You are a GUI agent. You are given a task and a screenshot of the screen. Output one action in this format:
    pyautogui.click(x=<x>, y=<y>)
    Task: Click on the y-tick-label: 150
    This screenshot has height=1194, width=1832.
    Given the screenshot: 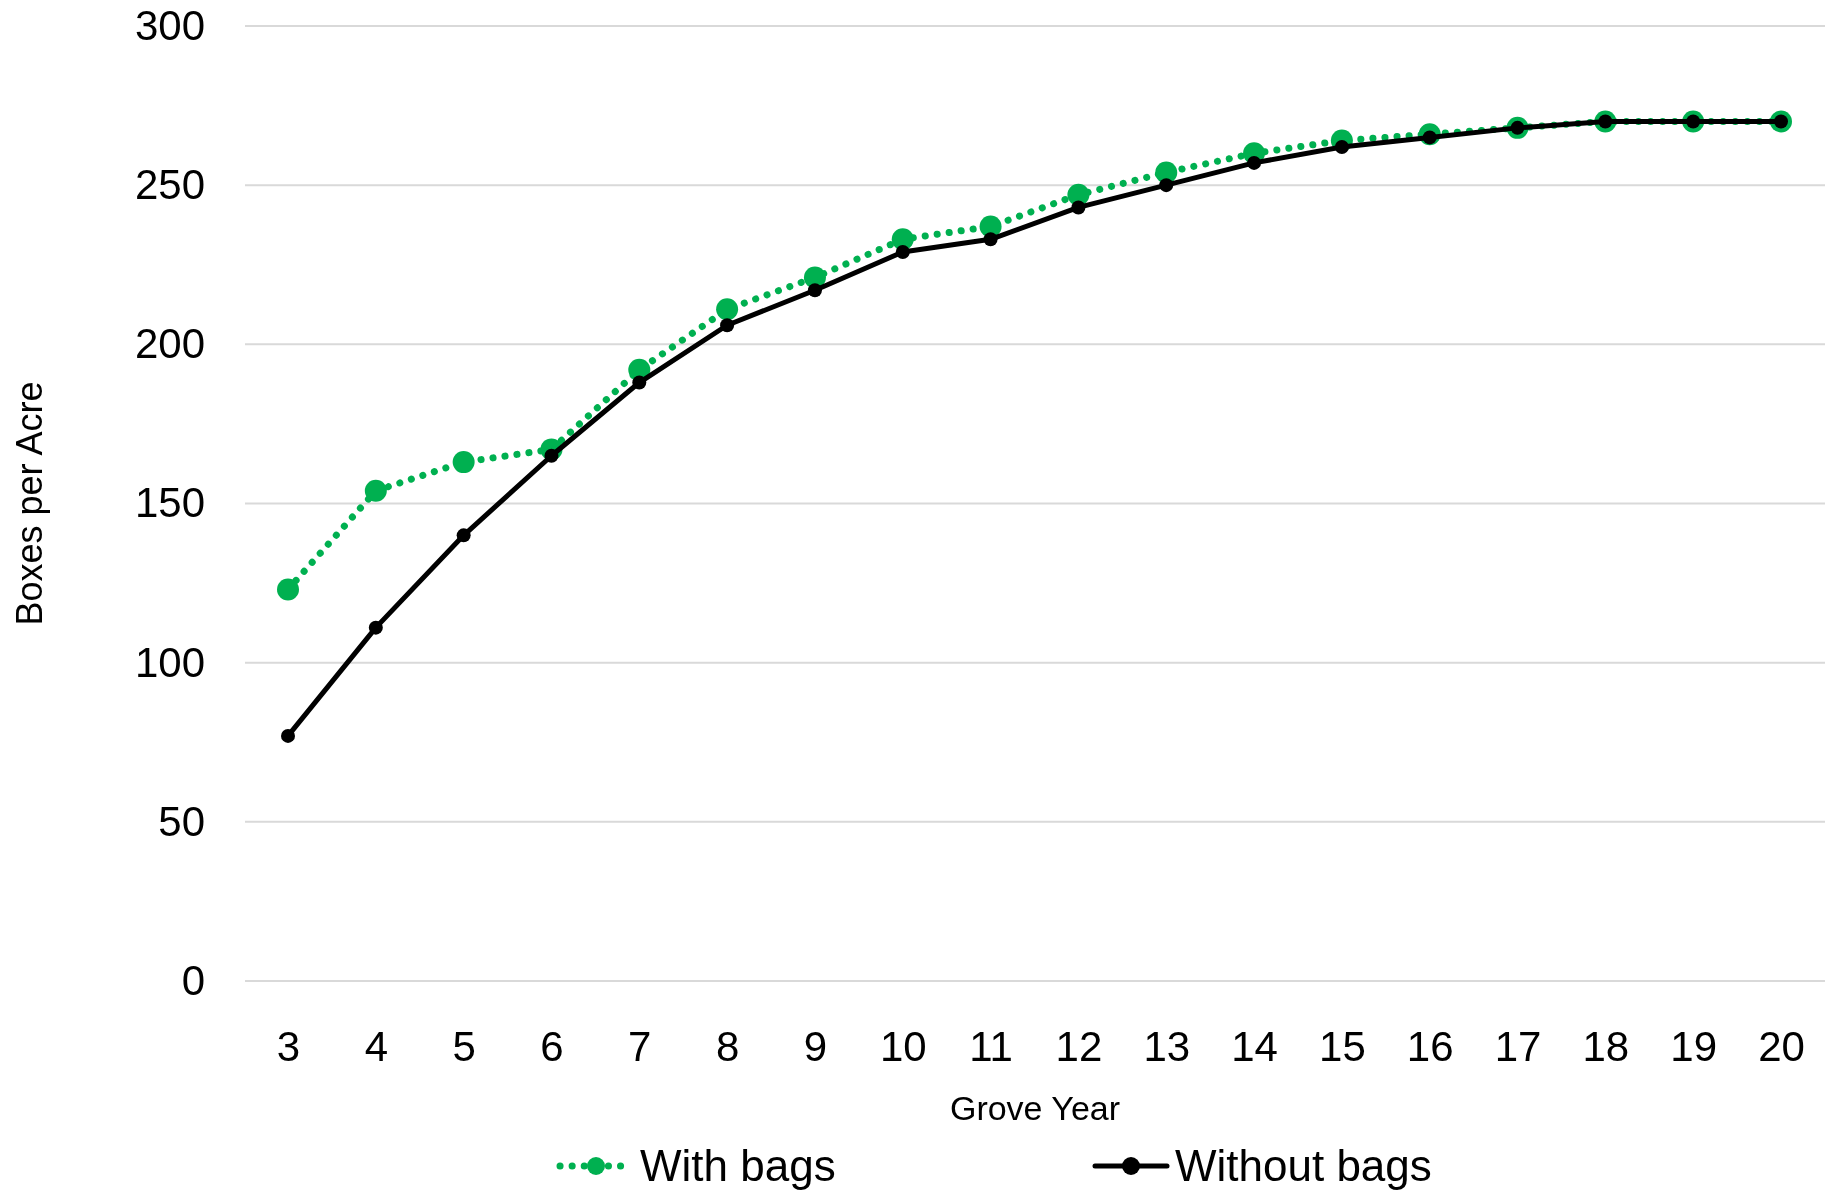 What is the action you would take?
    pyautogui.click(x=169, y=503)
    